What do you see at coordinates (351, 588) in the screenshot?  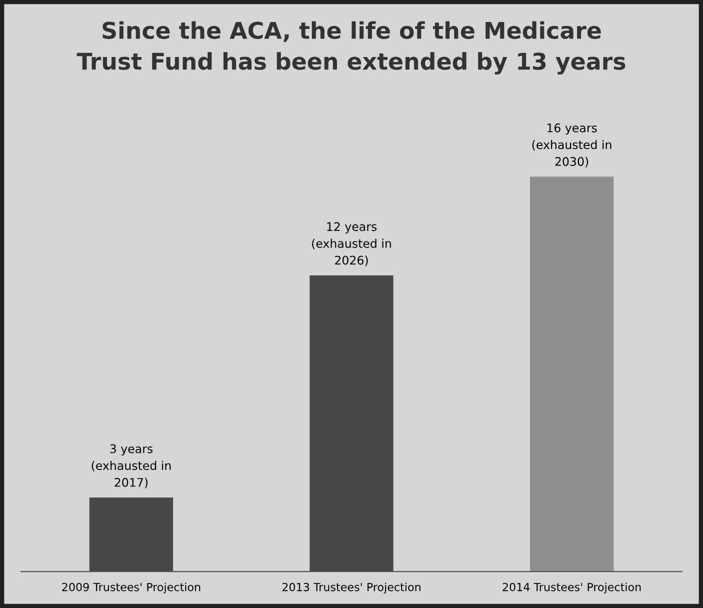 I see `x-tick-label: 2013 Trustees' Projection` at bounding box center [351, 588].